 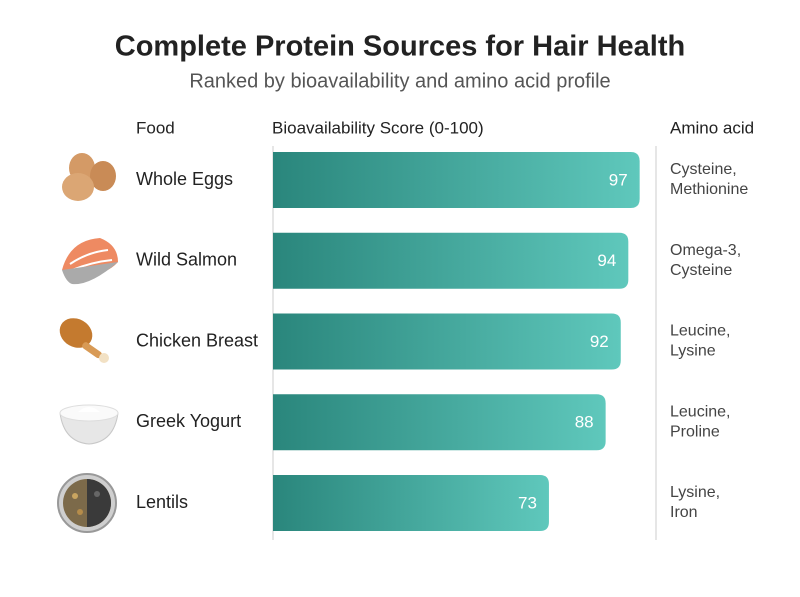 What do you see at coordinates (693, 351) in the screenshot?
I see `amino-acid: Lysine` at bounding box center [693, 351].